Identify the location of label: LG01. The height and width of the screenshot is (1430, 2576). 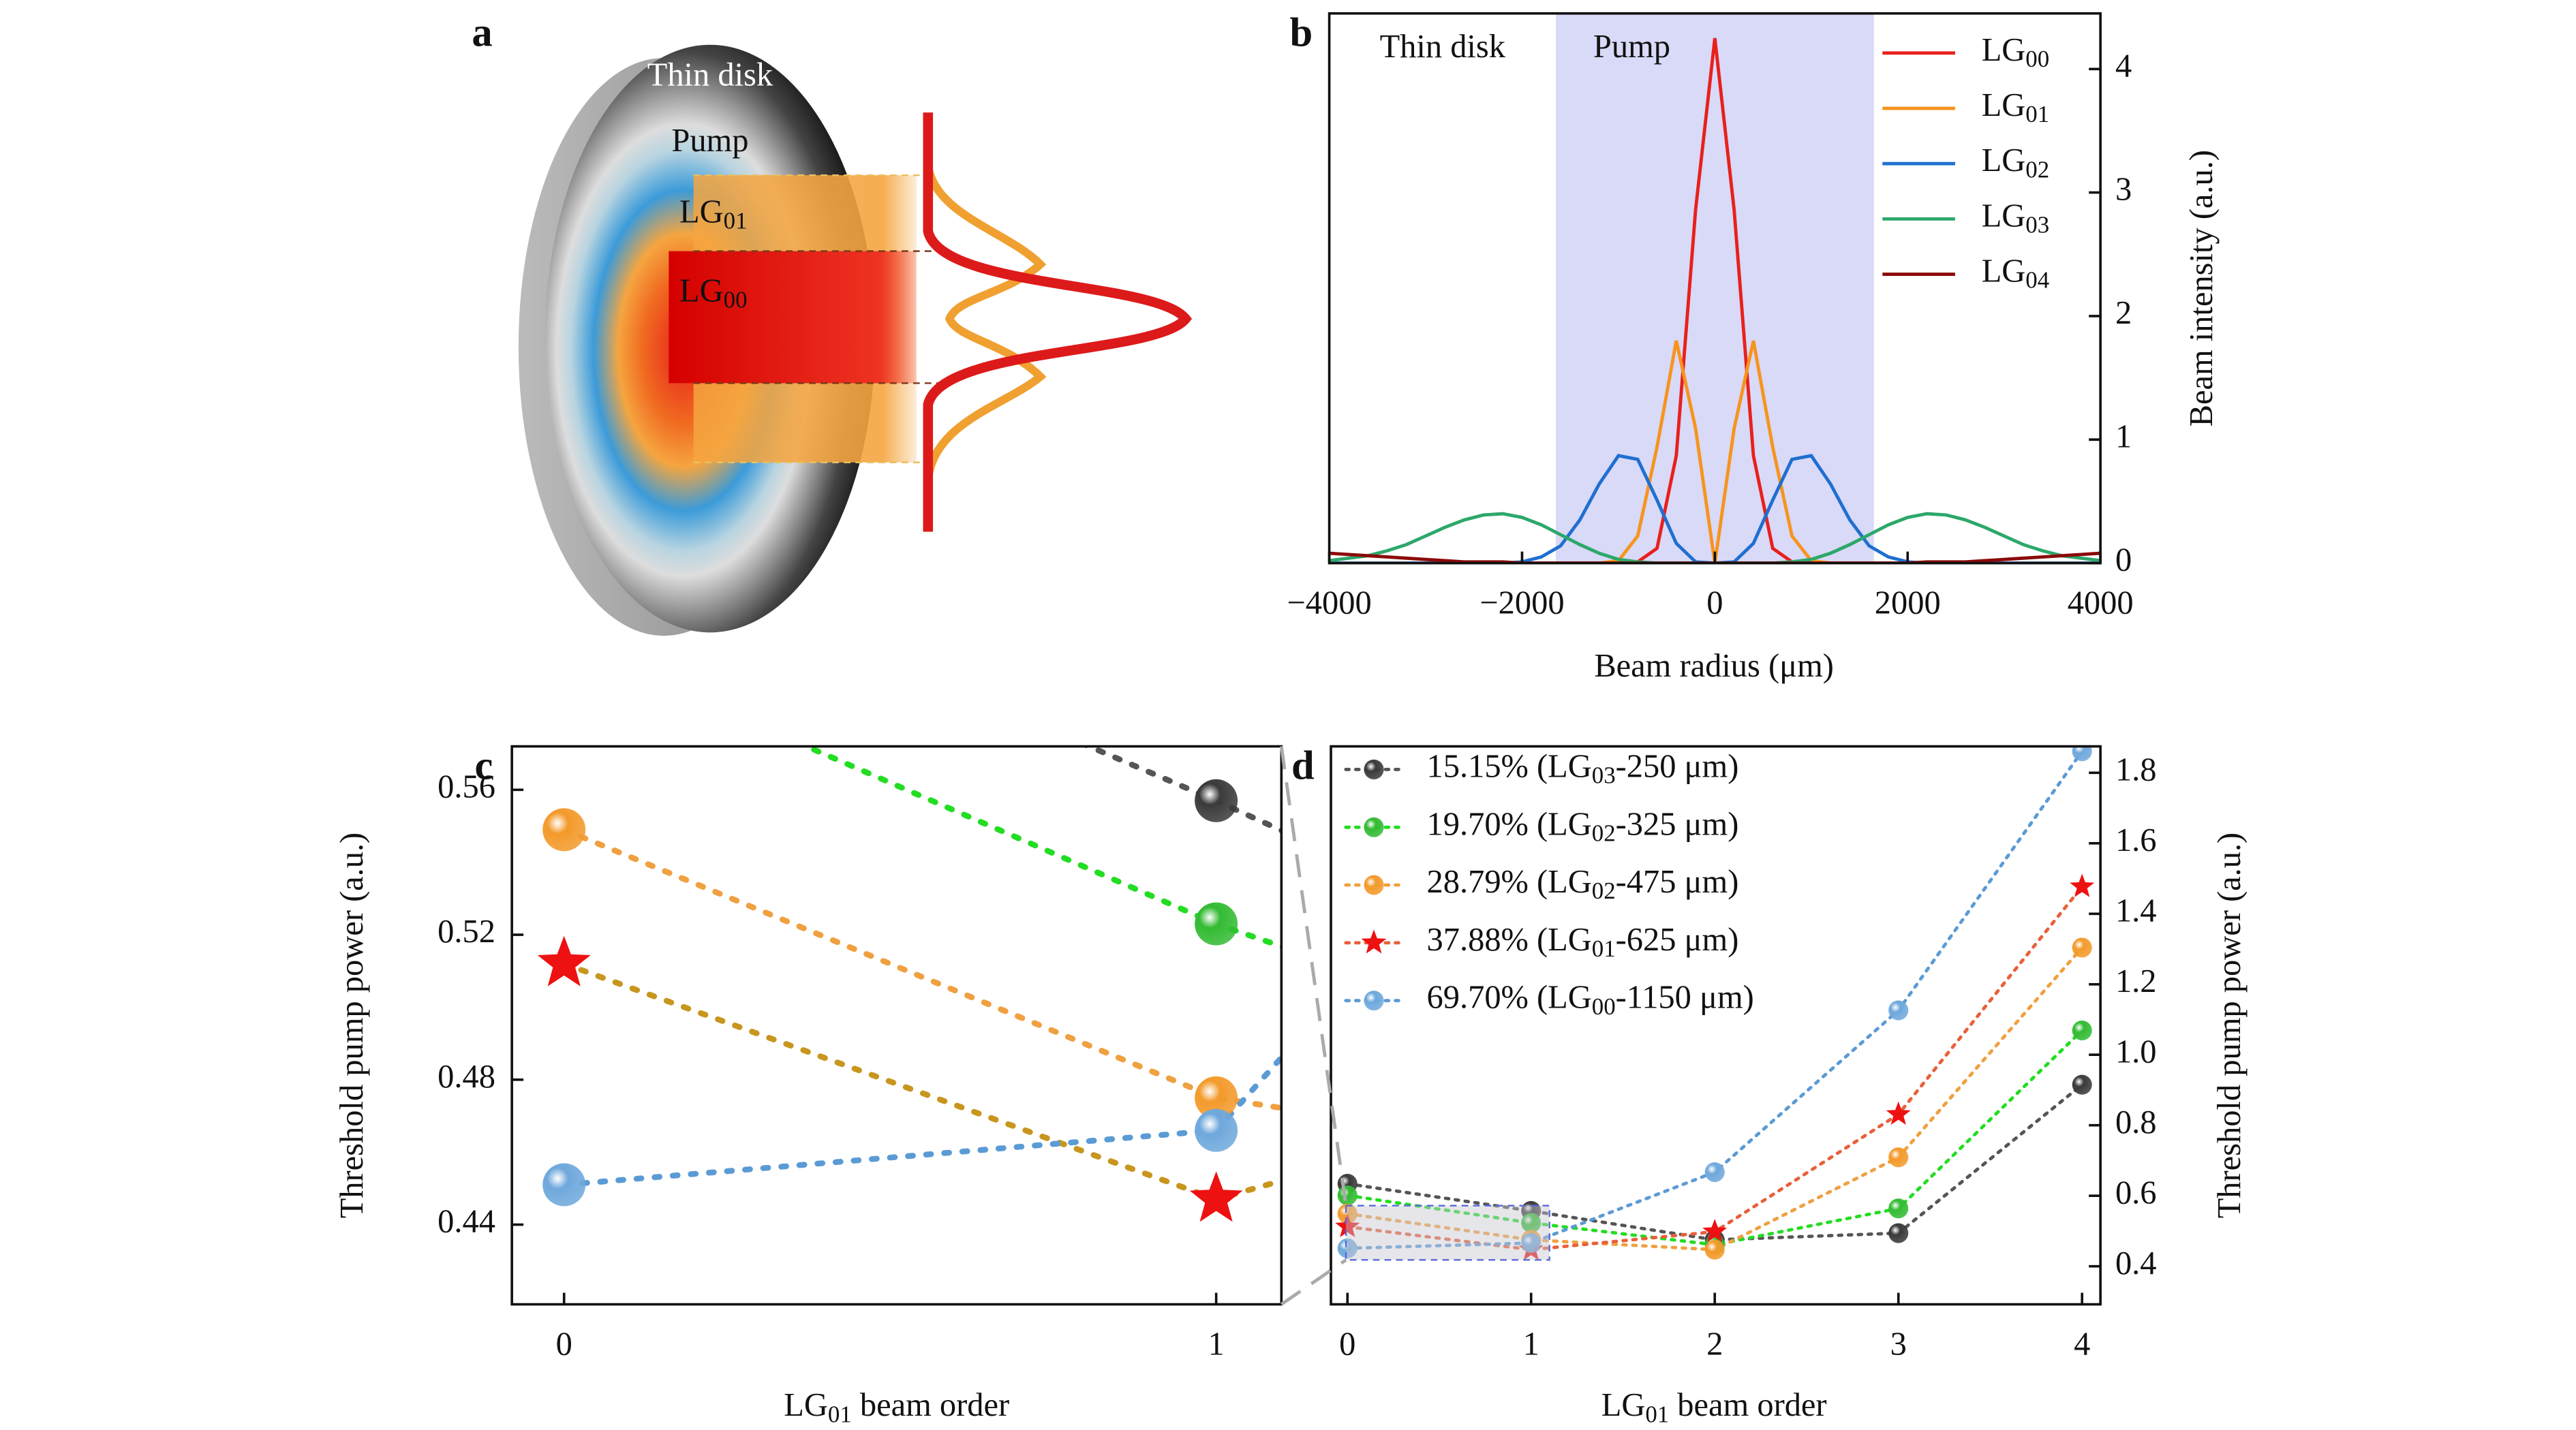
(713, 213).